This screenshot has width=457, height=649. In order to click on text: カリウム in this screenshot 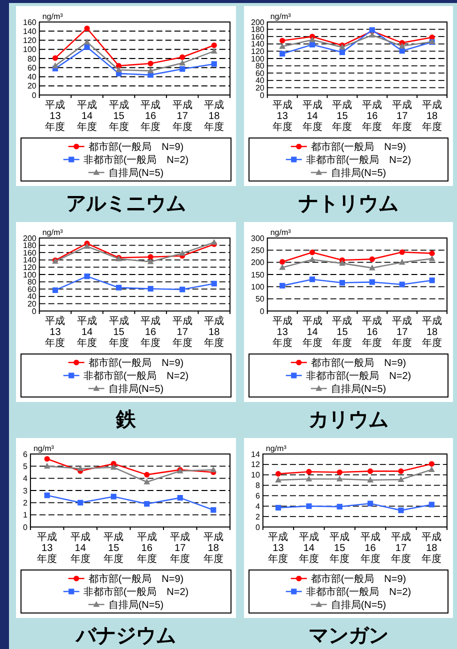, I will do `click(348, 420)`.